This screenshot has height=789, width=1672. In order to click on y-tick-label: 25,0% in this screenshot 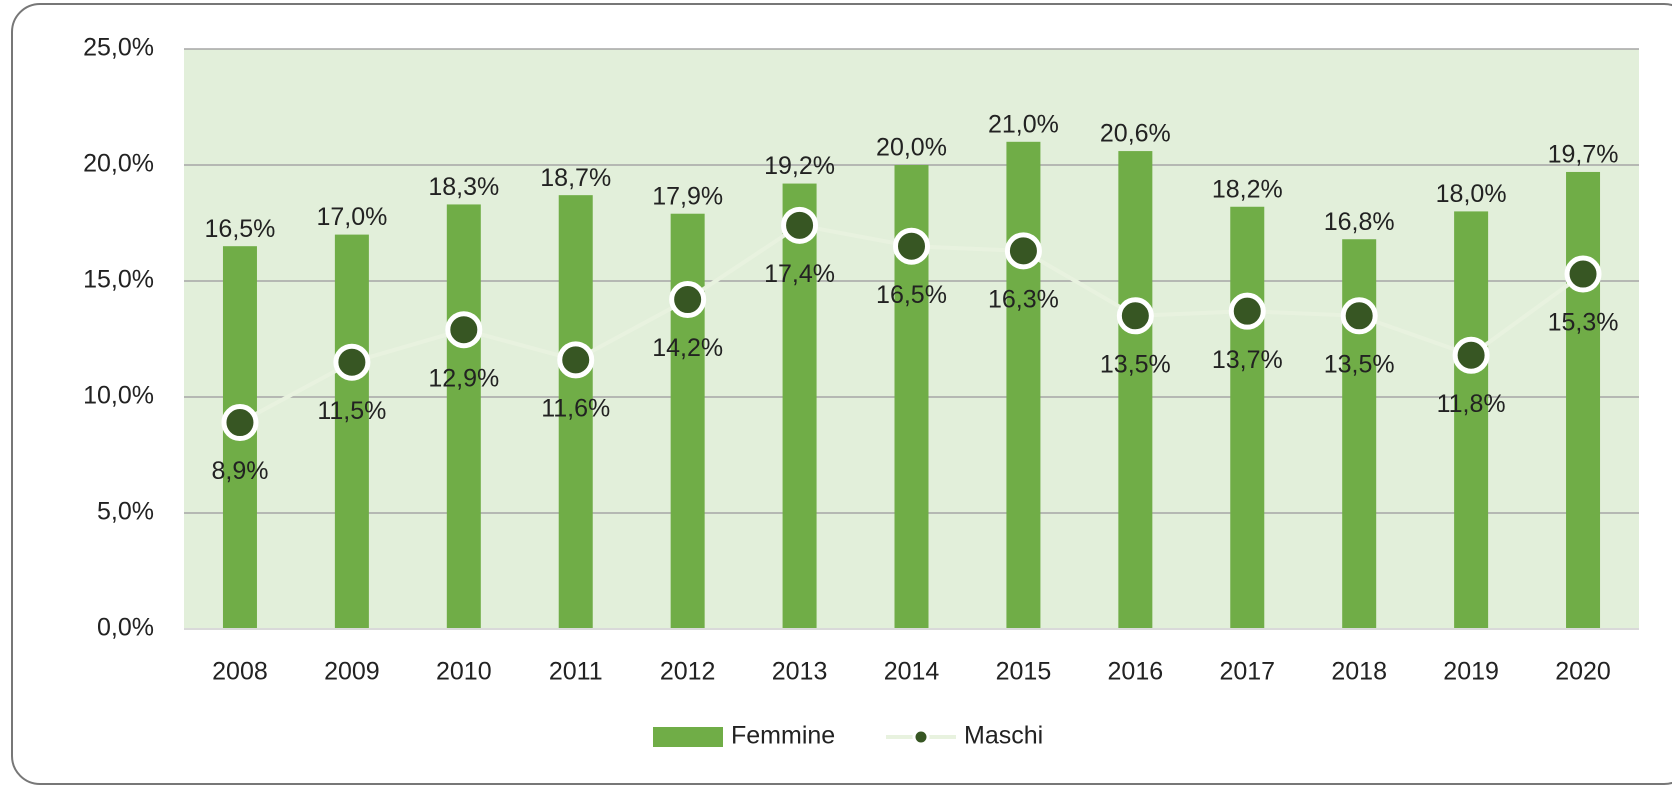, I will do `click(118, 48)`.